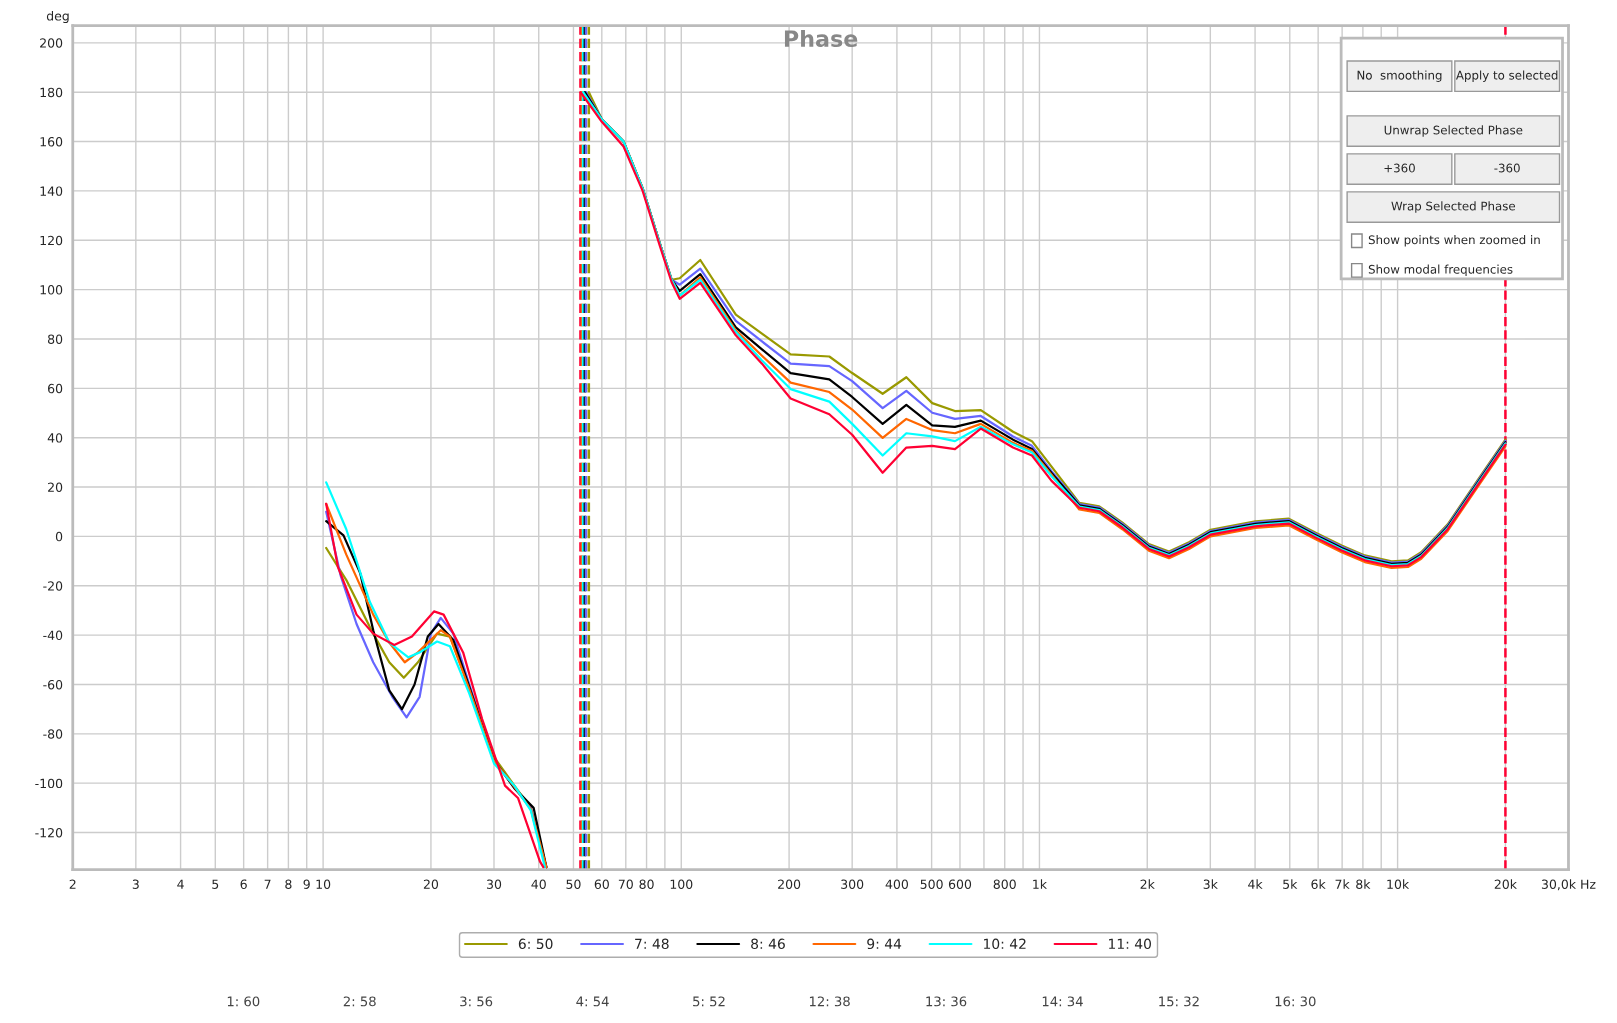 The height and width of the screenshot is (1023, 1617). What do you see at coordinates (494, 884) in the screenshot?
I see `x-tick-label: 30` at bounding box center [494, 884].